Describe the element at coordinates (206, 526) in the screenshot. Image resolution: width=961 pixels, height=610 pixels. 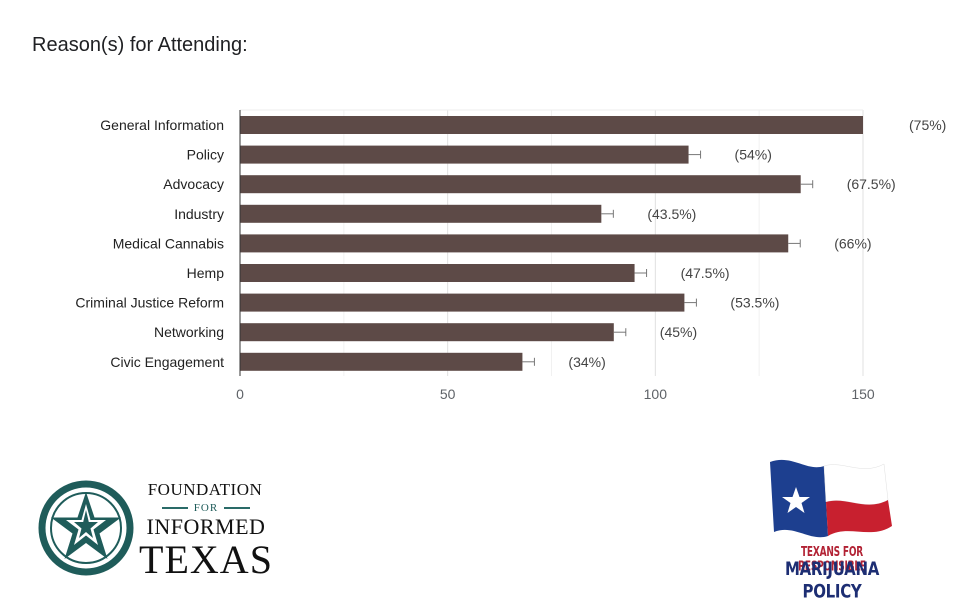
I see `logo-text-informed: INFORMED` at that location.